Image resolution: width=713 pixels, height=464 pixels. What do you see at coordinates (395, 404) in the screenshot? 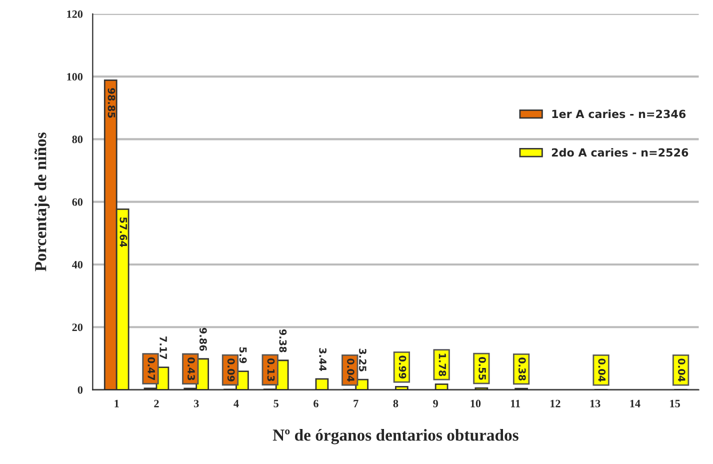
I see `x-tick-label: 8` at bounding box center [395, 404].